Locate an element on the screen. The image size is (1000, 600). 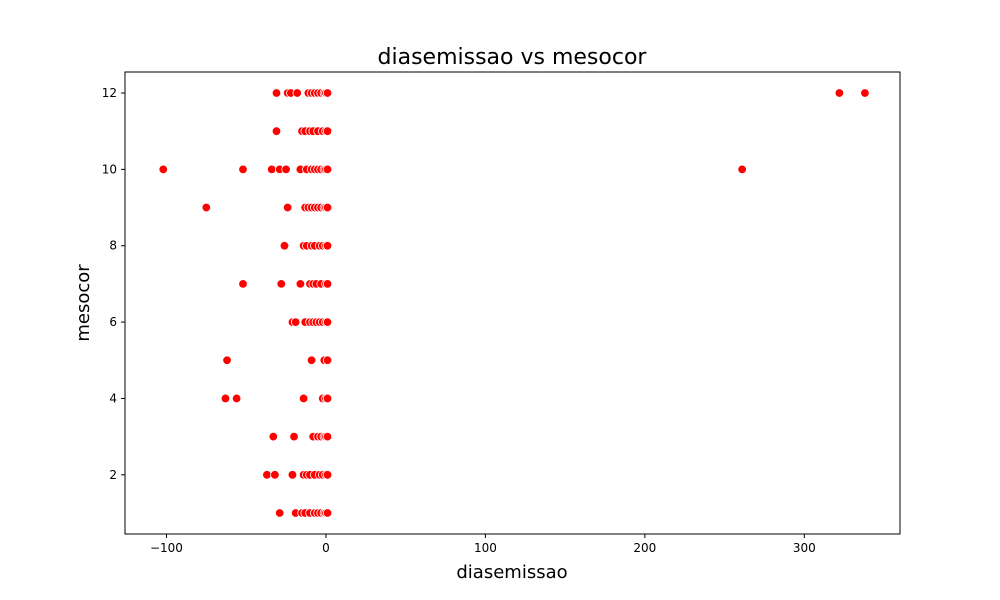
x-tick-label: 200 is located at coordinates (644, 548).